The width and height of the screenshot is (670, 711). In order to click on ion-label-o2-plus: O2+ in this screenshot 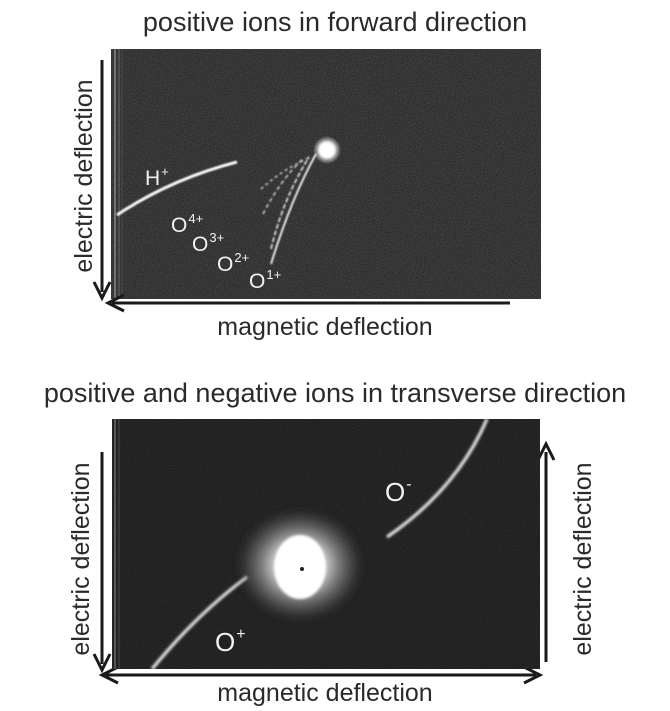, I will do `click(233, 263)`.